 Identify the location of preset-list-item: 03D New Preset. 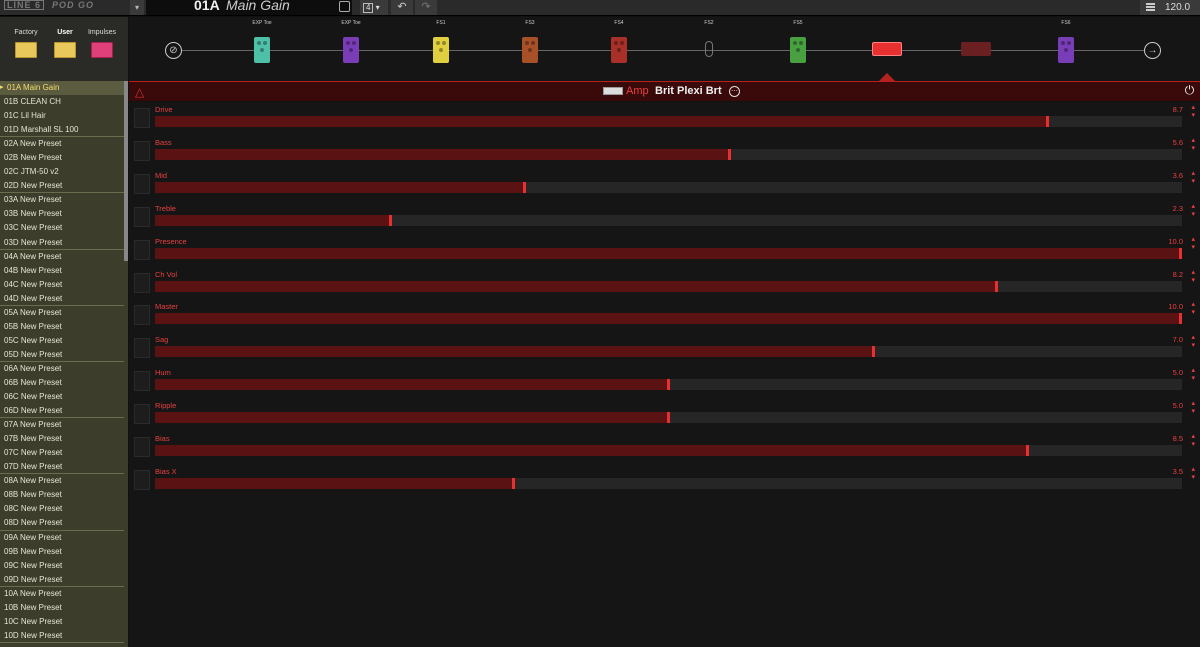
(62, 243).